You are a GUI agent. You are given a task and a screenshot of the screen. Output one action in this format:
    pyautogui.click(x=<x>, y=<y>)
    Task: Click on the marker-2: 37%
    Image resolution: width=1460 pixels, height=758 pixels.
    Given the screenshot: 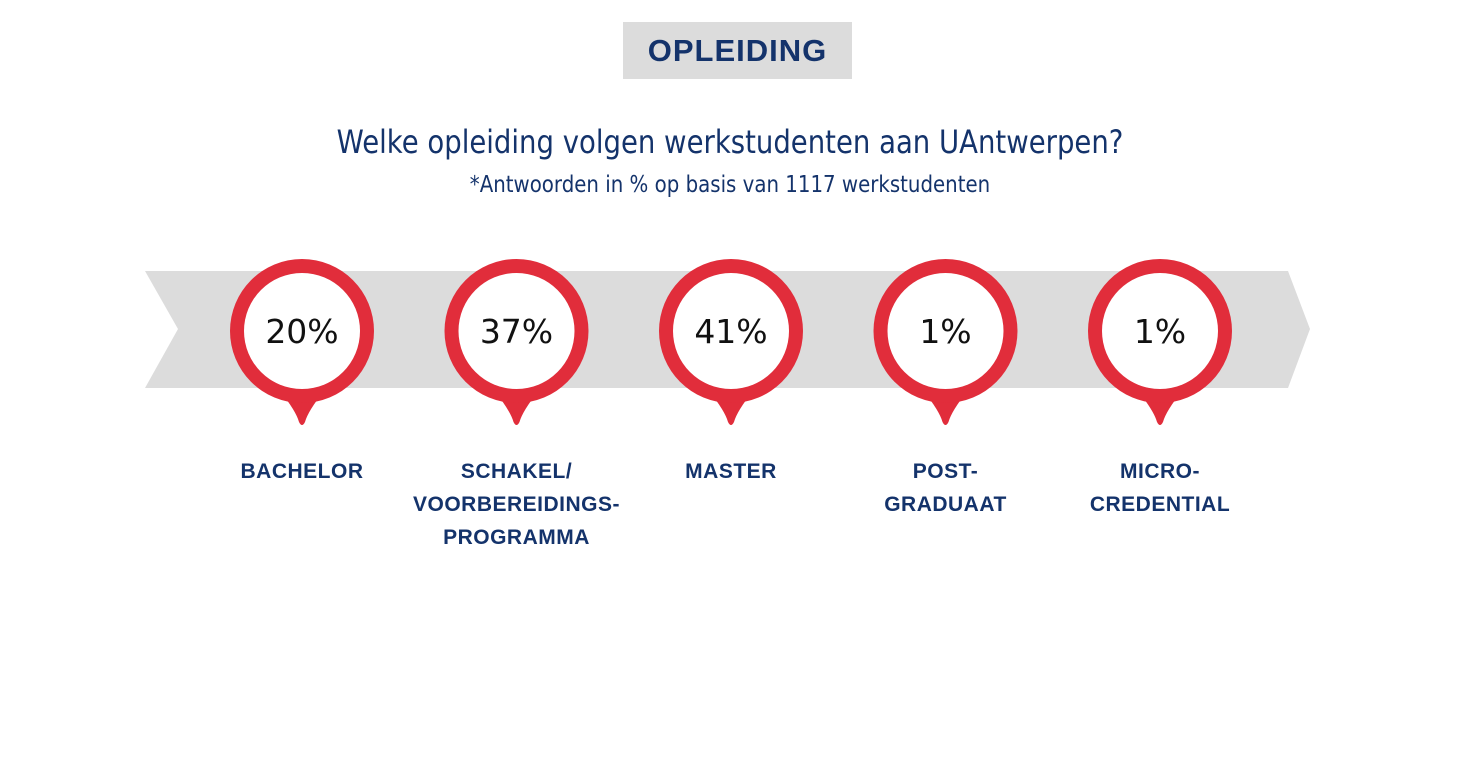 What is the action you would take?
    pyautogui.click(x=516, y=342)
    